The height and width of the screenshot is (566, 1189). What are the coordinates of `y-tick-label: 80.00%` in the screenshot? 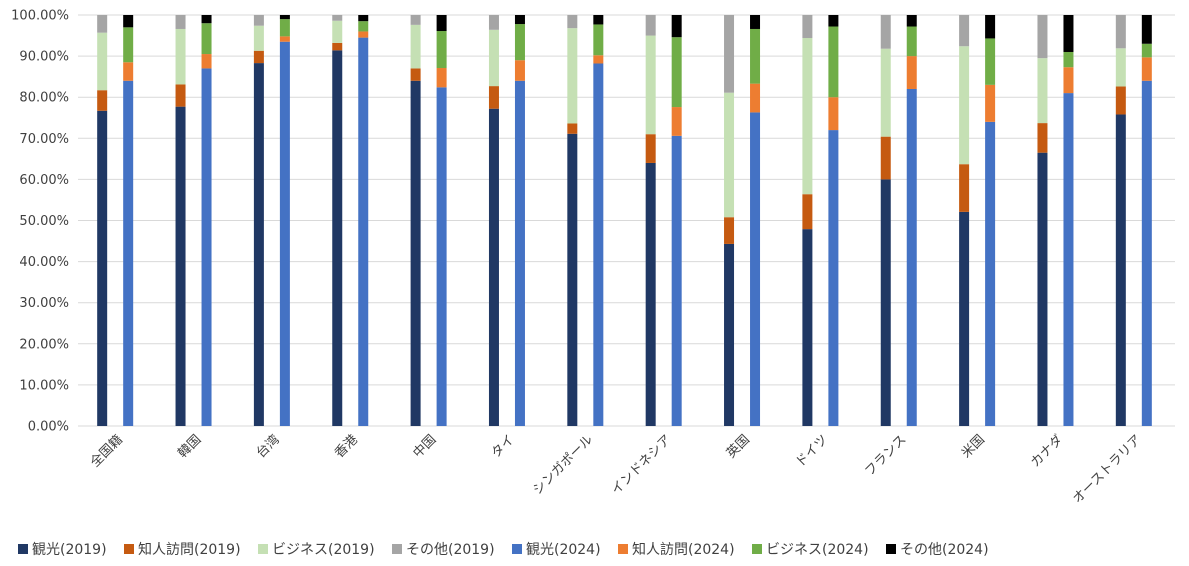 It's located at (44, 98).